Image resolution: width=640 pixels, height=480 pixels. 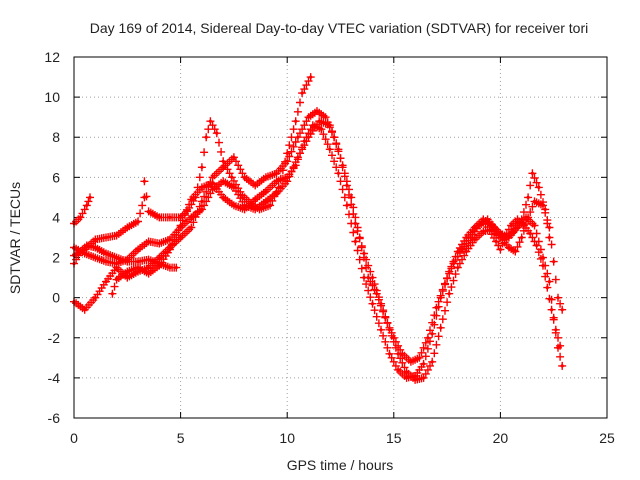 What do you see at coordinates (54, 418) in the screenshot?
I see `y-tick-label: -6` at bounding box center [54, 418].